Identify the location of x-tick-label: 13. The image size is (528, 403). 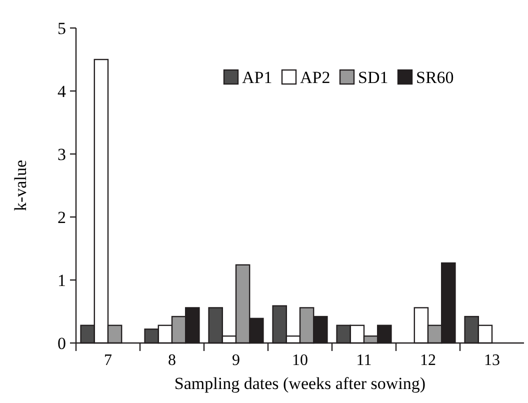
(492, 360).